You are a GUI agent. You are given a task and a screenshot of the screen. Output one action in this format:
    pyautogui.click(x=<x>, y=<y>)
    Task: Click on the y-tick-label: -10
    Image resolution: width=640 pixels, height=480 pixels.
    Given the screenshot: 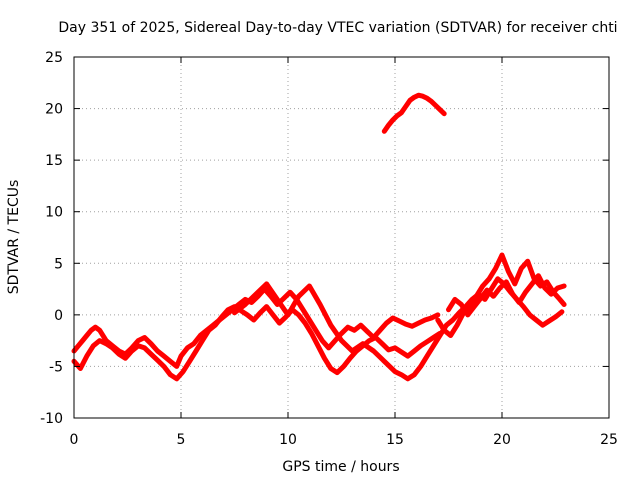 What is the action you would take?
    pyautogui.click(x=51, y=419)
    